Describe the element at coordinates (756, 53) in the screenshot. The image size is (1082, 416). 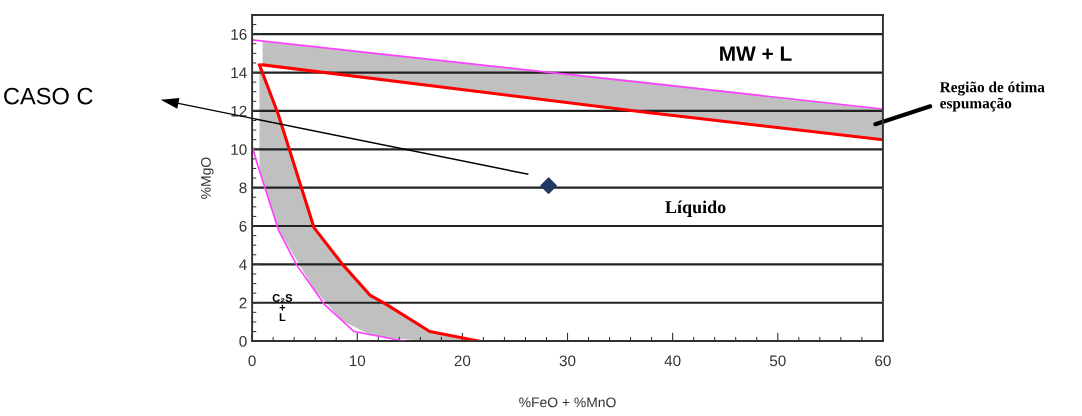
I see `annotation: MW + L` at that location.